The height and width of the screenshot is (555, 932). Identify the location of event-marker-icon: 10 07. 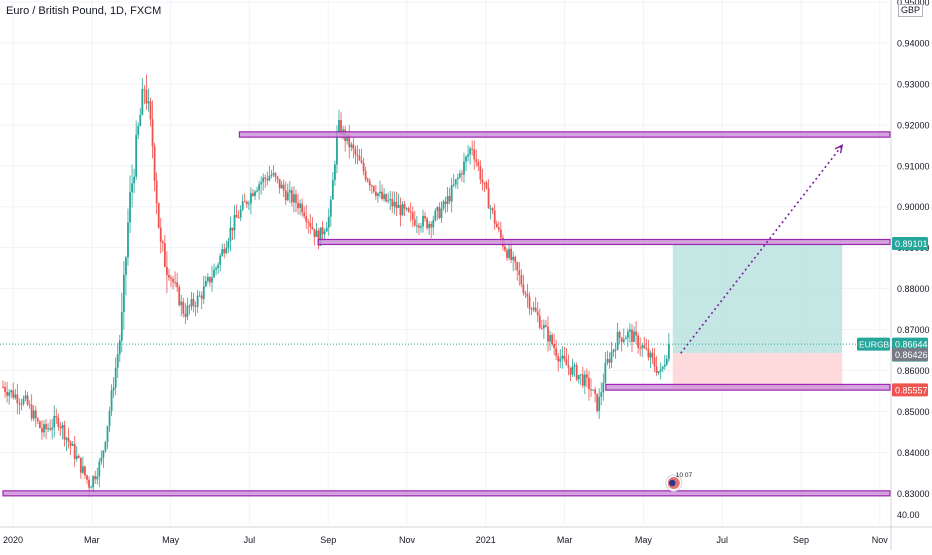
(679, 482).